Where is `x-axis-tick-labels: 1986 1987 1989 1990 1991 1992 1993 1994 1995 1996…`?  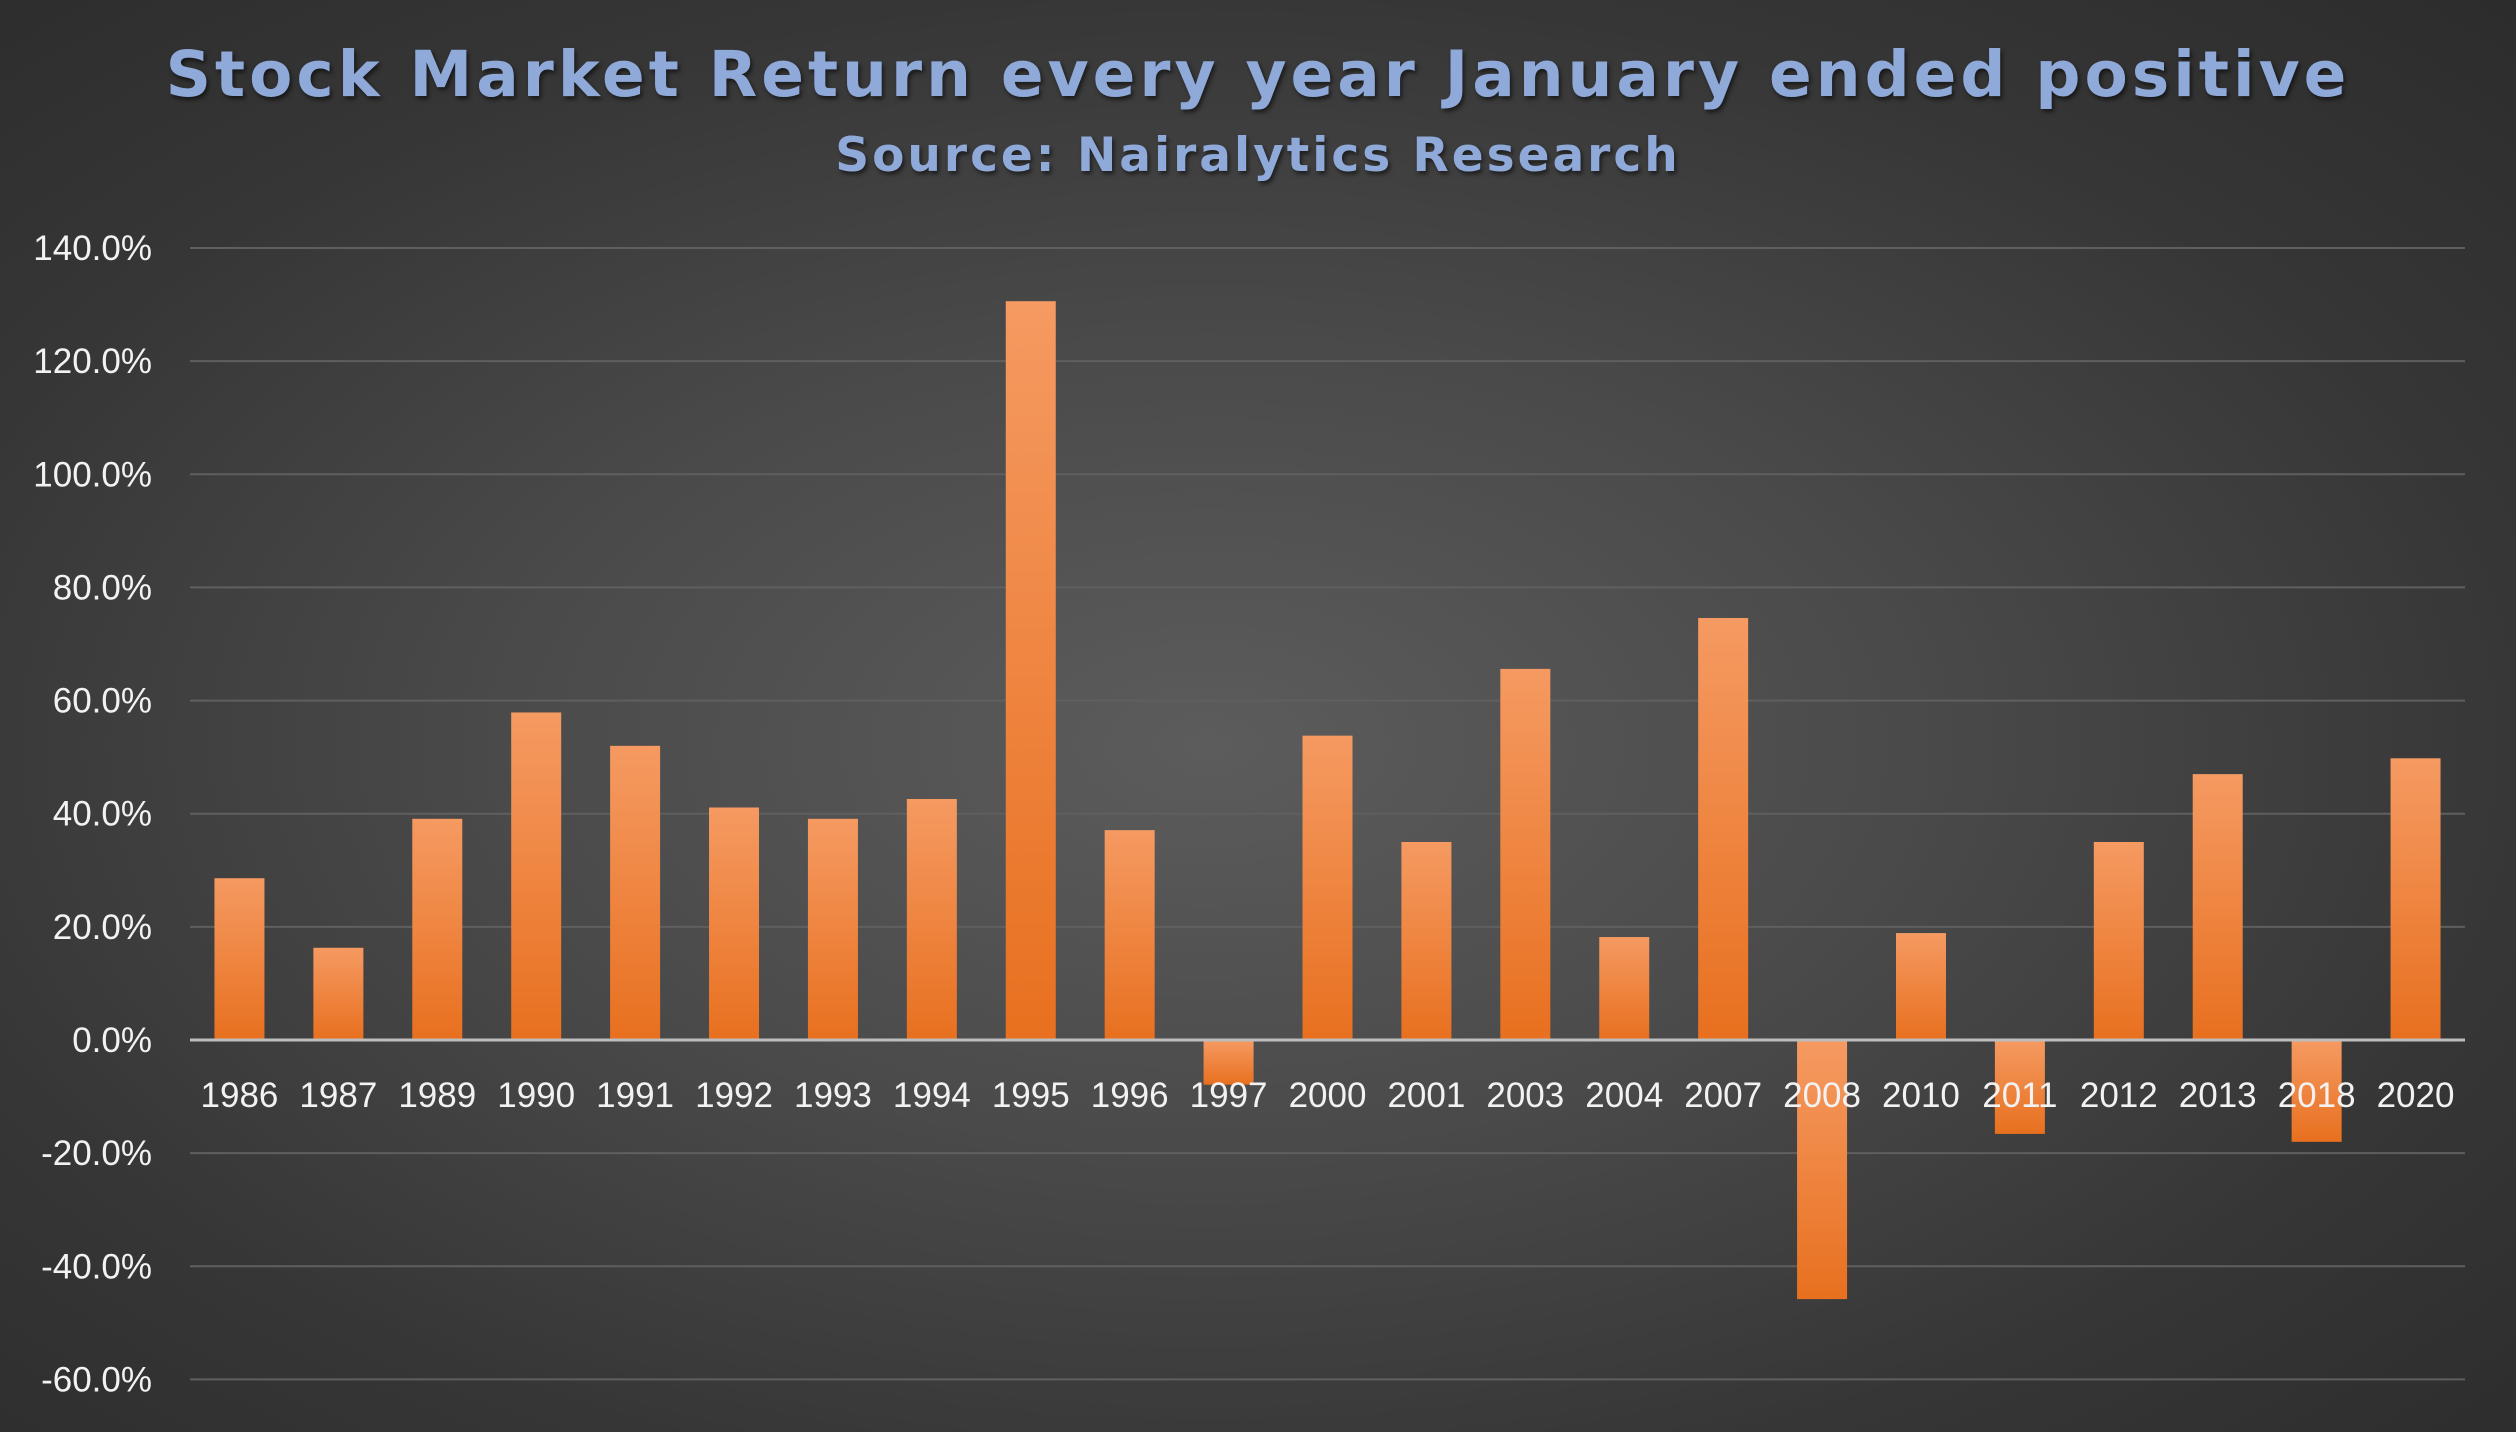 x-axis-tick-labels: 1986 1987 1989 1990 1991 1992 1993 1994 1995 1996… is located at coordinates (1328, 1095).